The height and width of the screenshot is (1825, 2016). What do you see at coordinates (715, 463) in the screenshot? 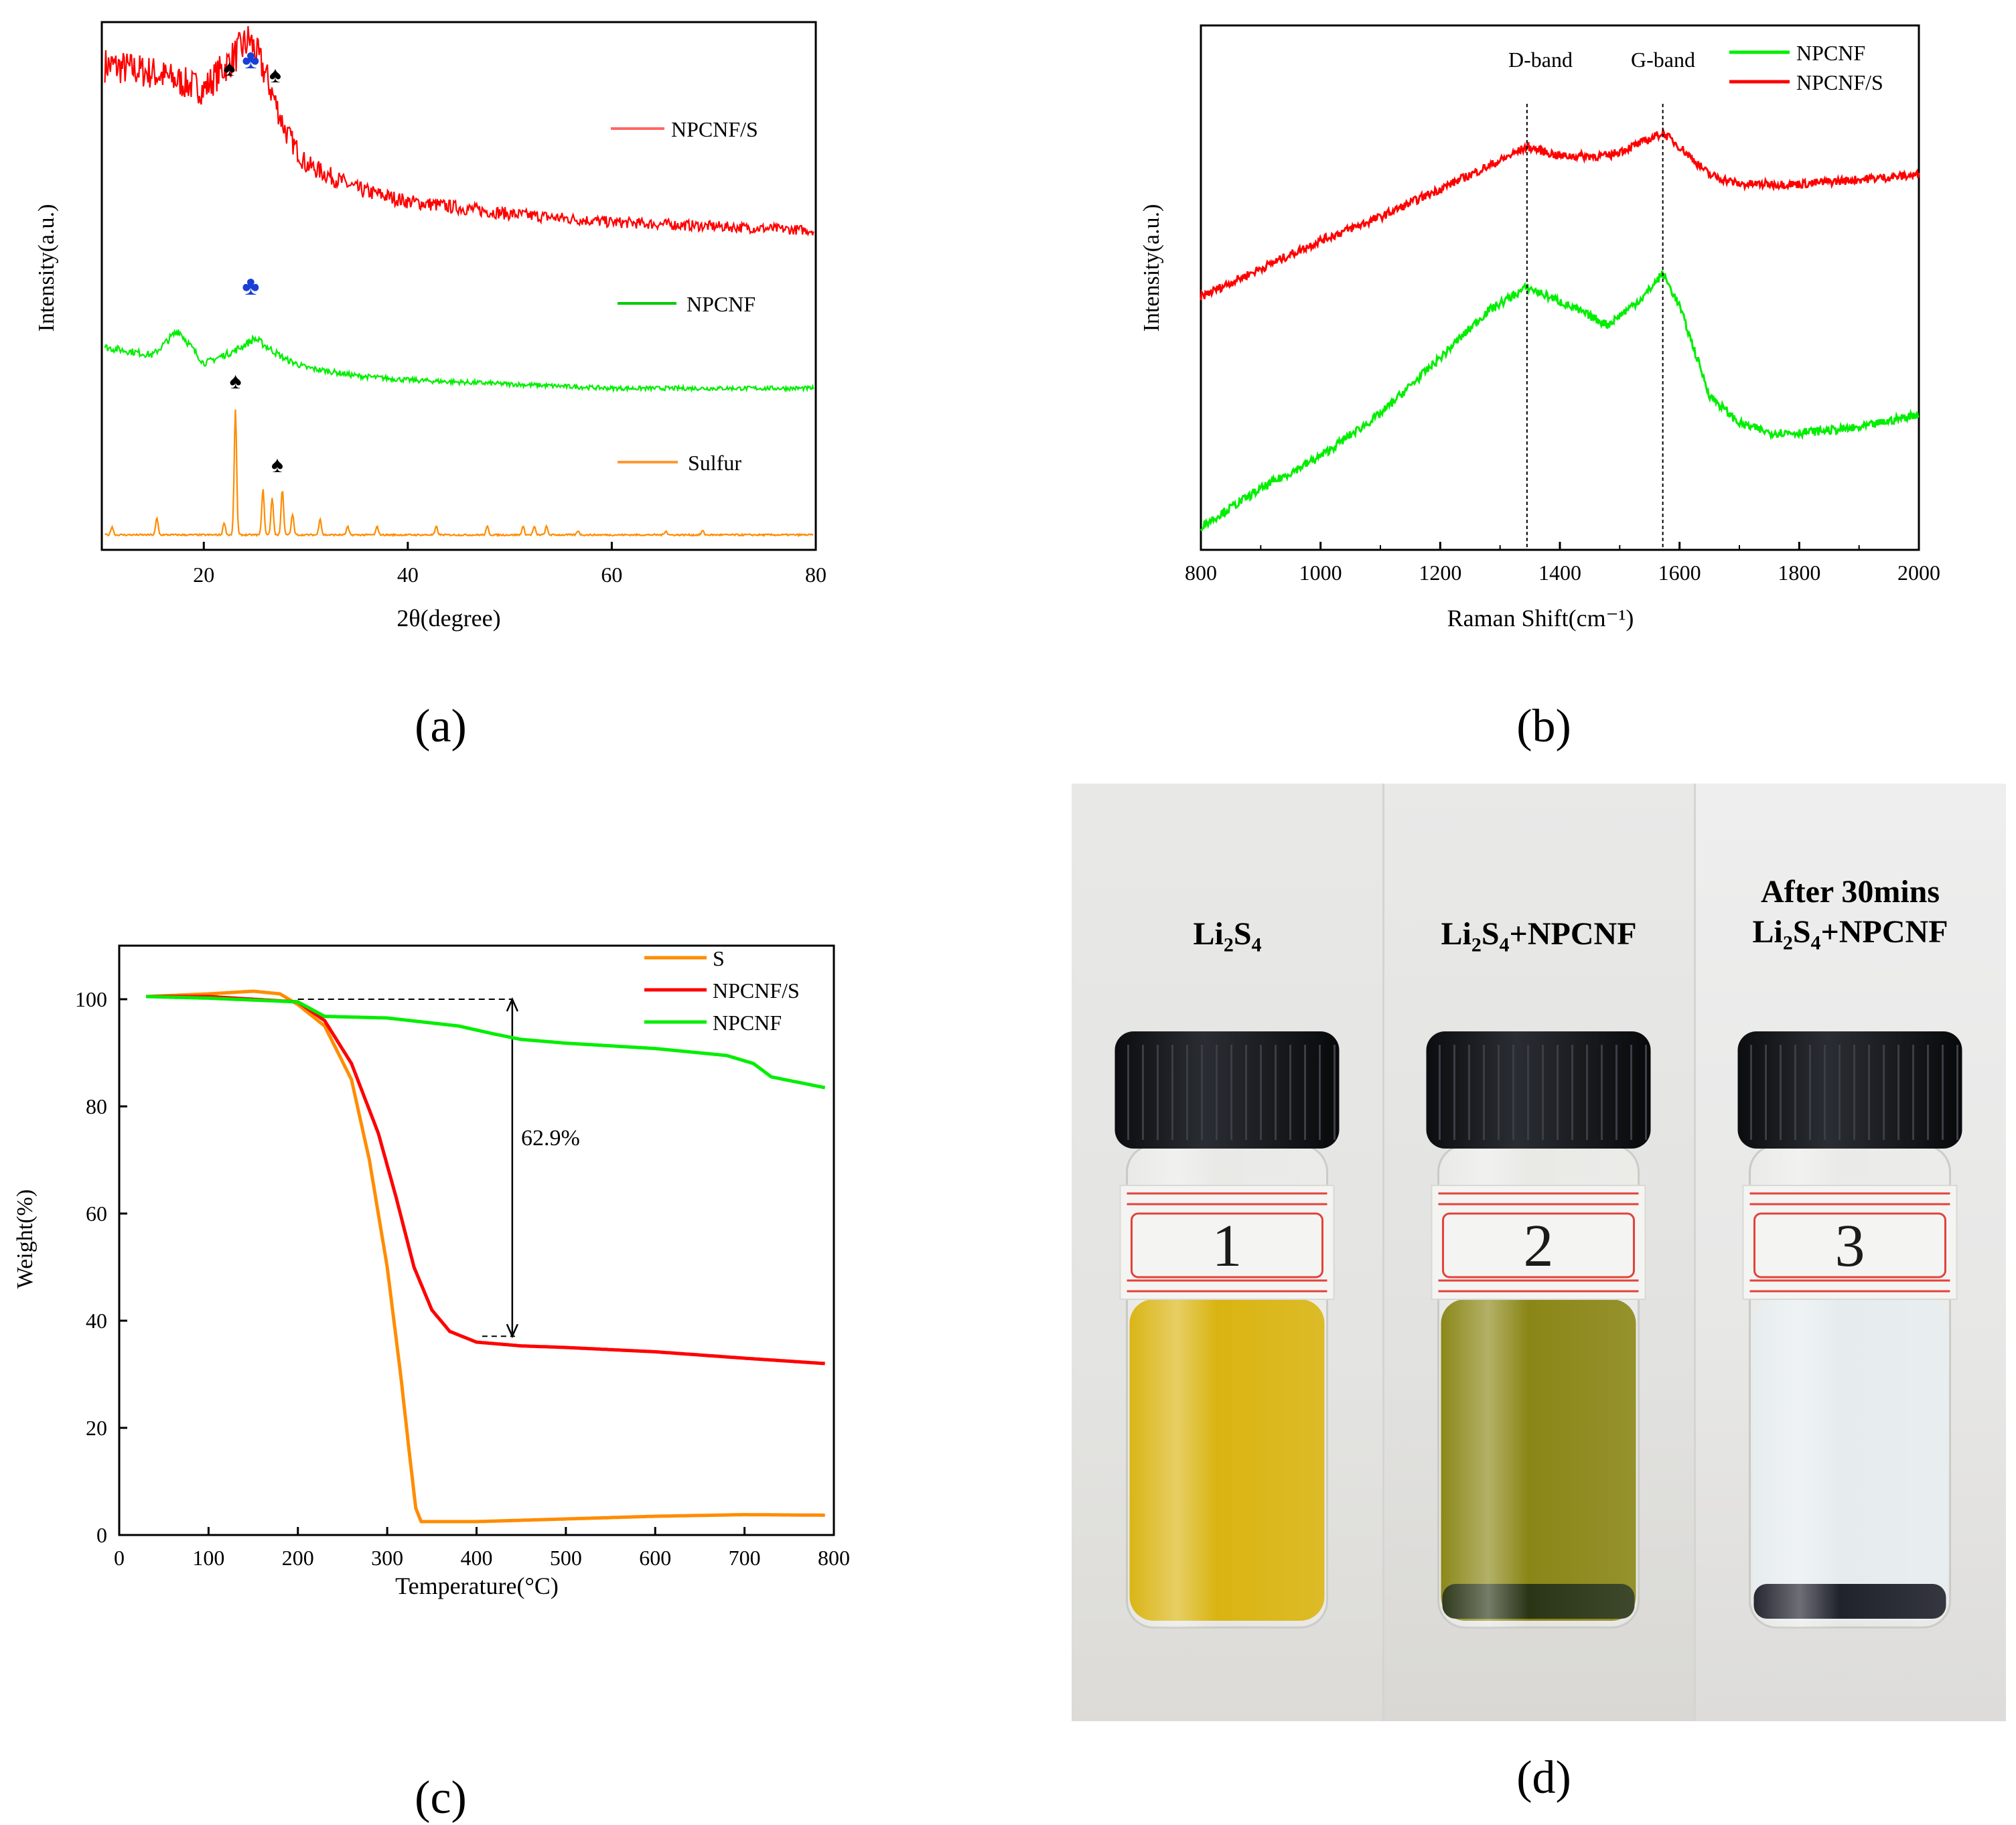
I see `legend-label-sulfur: Sulfur` at bounding box center [715, 463].